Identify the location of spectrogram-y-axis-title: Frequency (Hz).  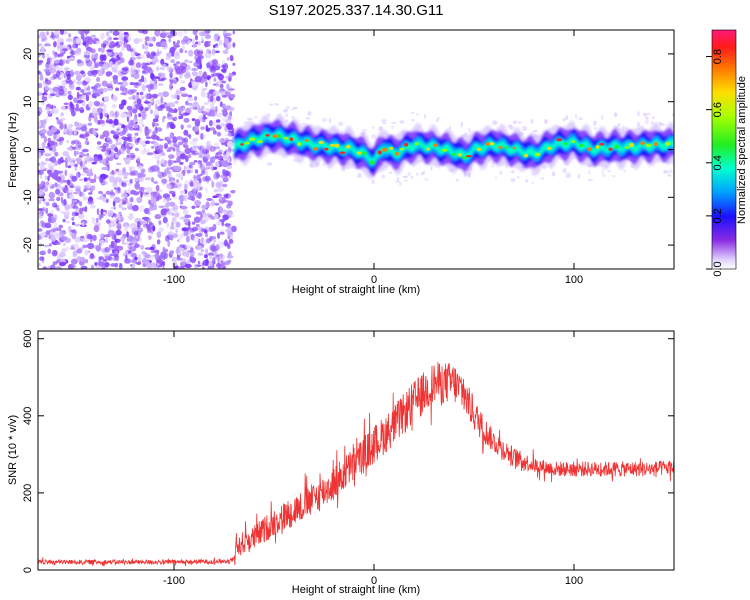
(13, 150).